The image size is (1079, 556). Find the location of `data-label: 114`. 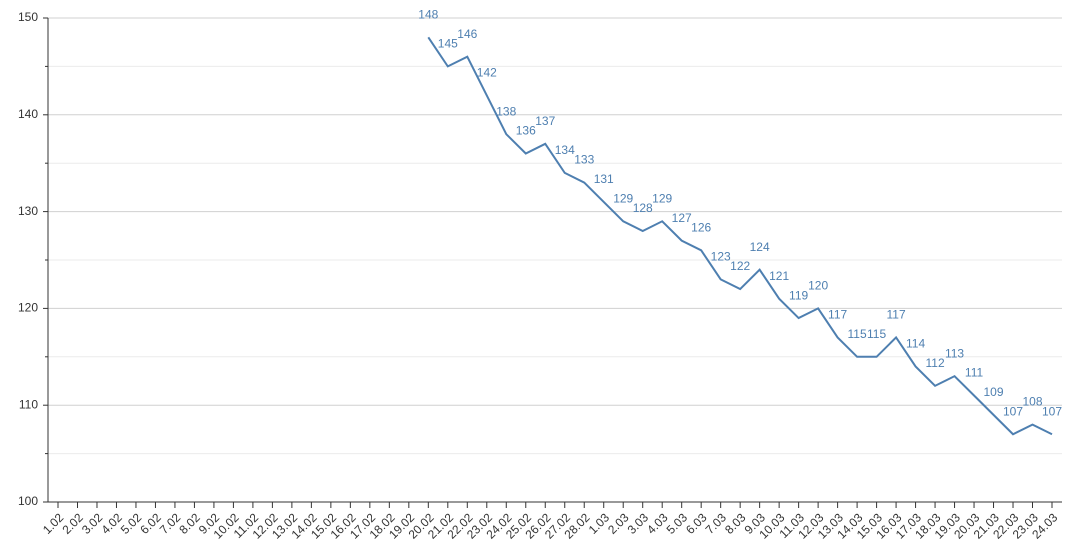

data-label: 114 is located at coordinates (915, 344).